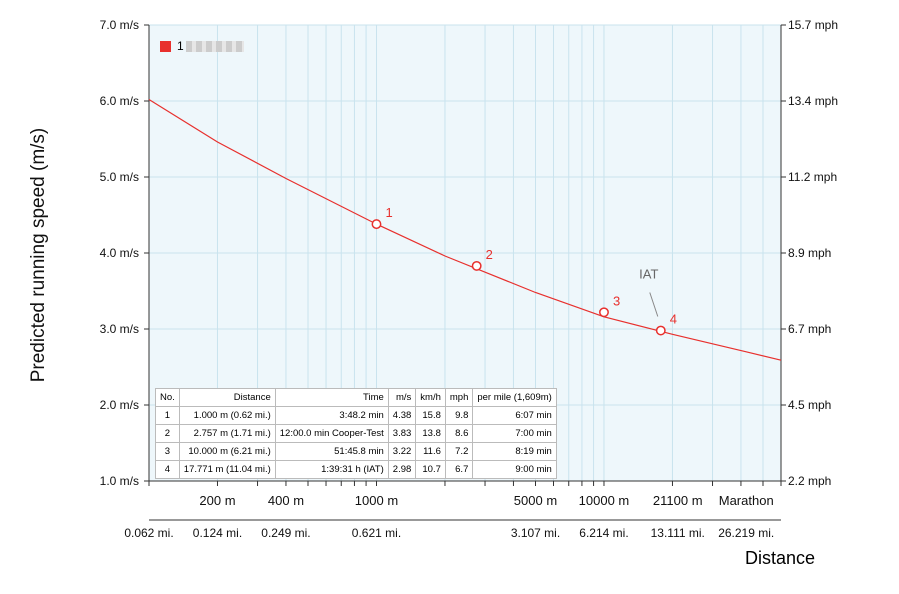 The width and height of the screenshot is (899, 594). What do you see at coordinates (119, 253) in the screenshot?
I see `y-tick-label: 4.0 m/s` at bounding box center [119, 253].